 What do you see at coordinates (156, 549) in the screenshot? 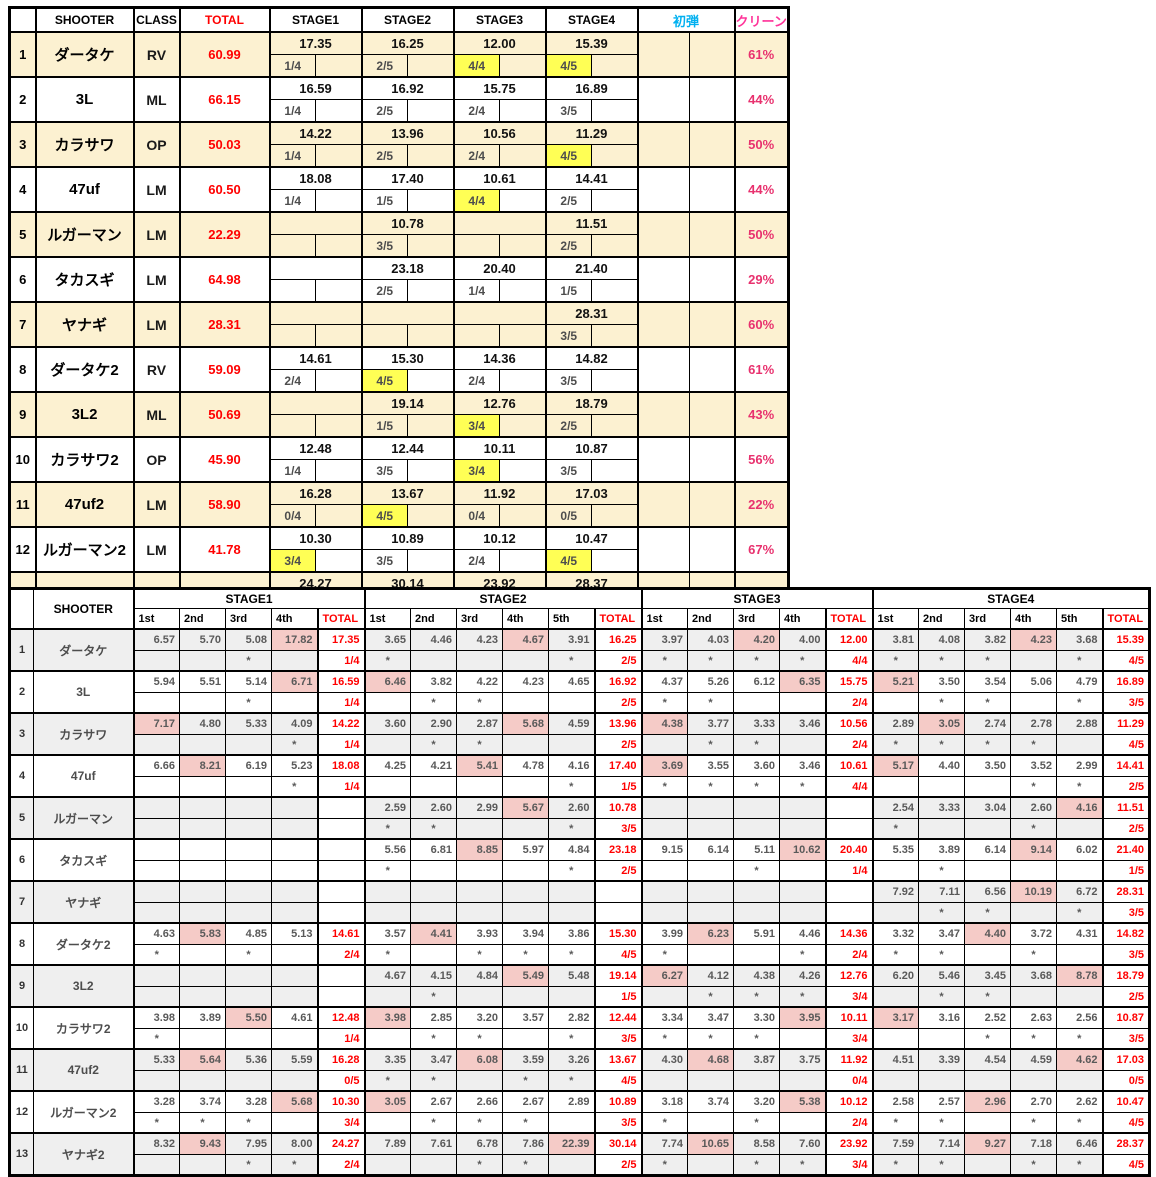
I see `class-cell: LM` at bounding box center [156, 549].